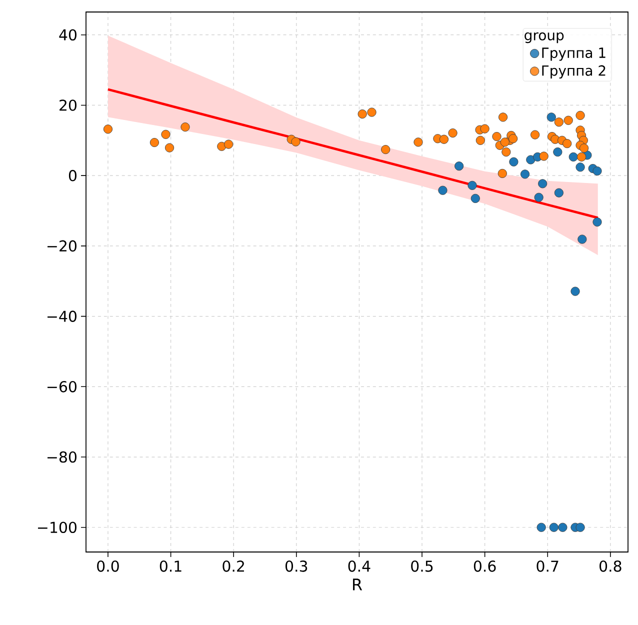 This screenshot has width=638, height=625. Describe the element at coordinates (547, 566) in the screenshot. I see `x-tick-label: 0.7` at that location.